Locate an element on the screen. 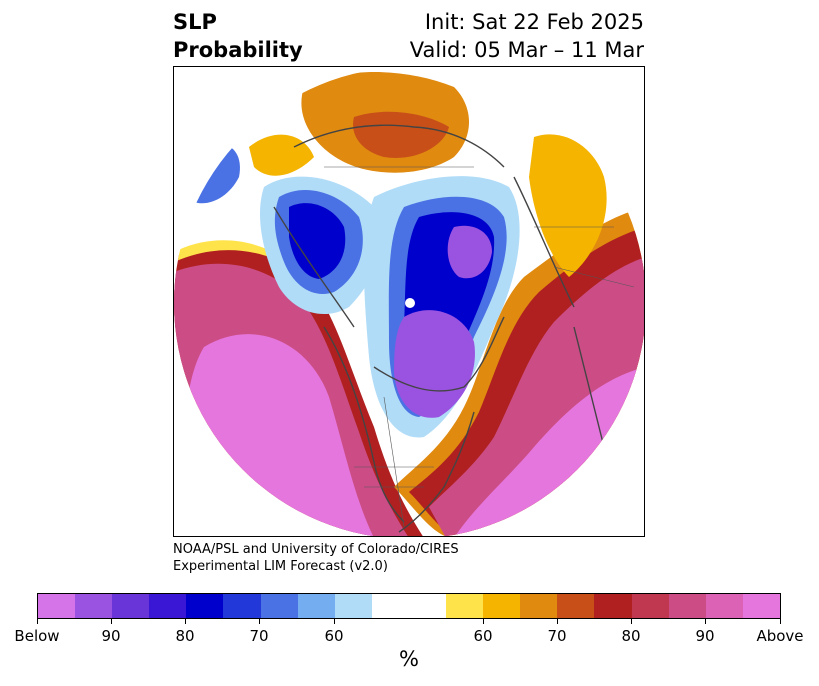  colorbar-tick-label: Below is located at coordinates (37, 636).